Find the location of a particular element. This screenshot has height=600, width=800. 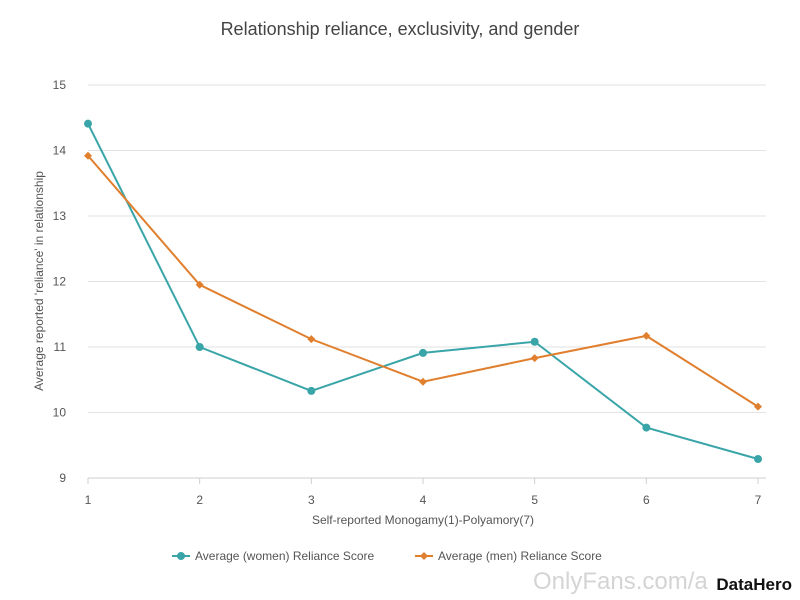

datahero-logo: DataHero is located at coordinates (754, 584).